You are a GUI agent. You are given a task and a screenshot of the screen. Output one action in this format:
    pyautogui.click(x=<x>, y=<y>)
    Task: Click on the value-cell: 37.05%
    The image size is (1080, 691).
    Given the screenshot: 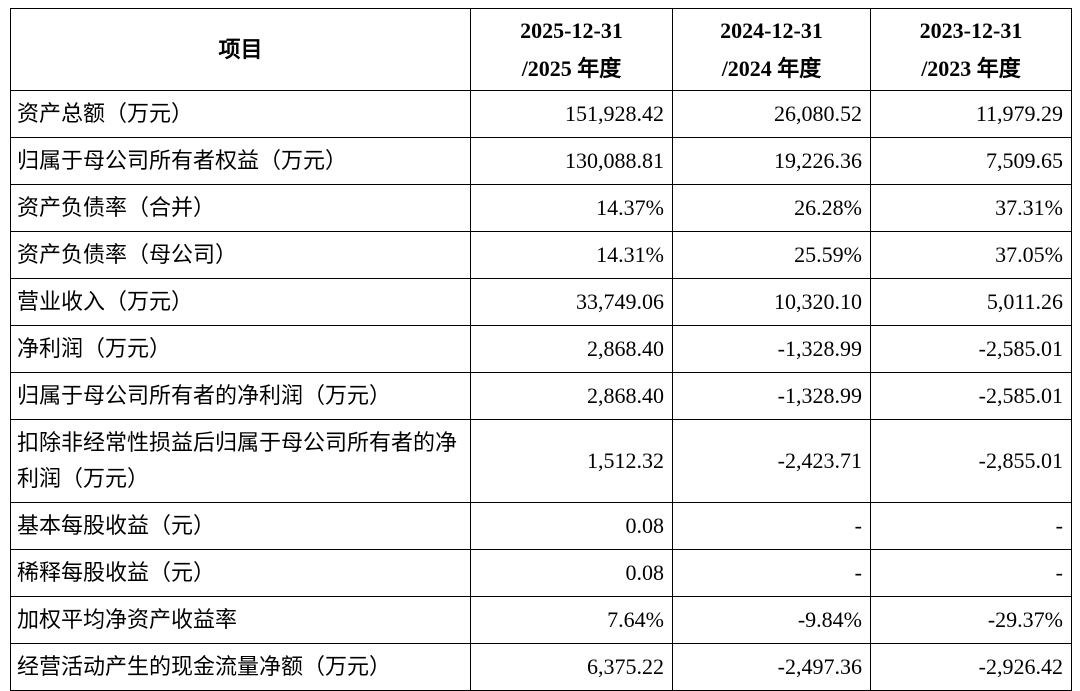 What is the action you would take?
    pyautogui.click(x=971, y=255)
    